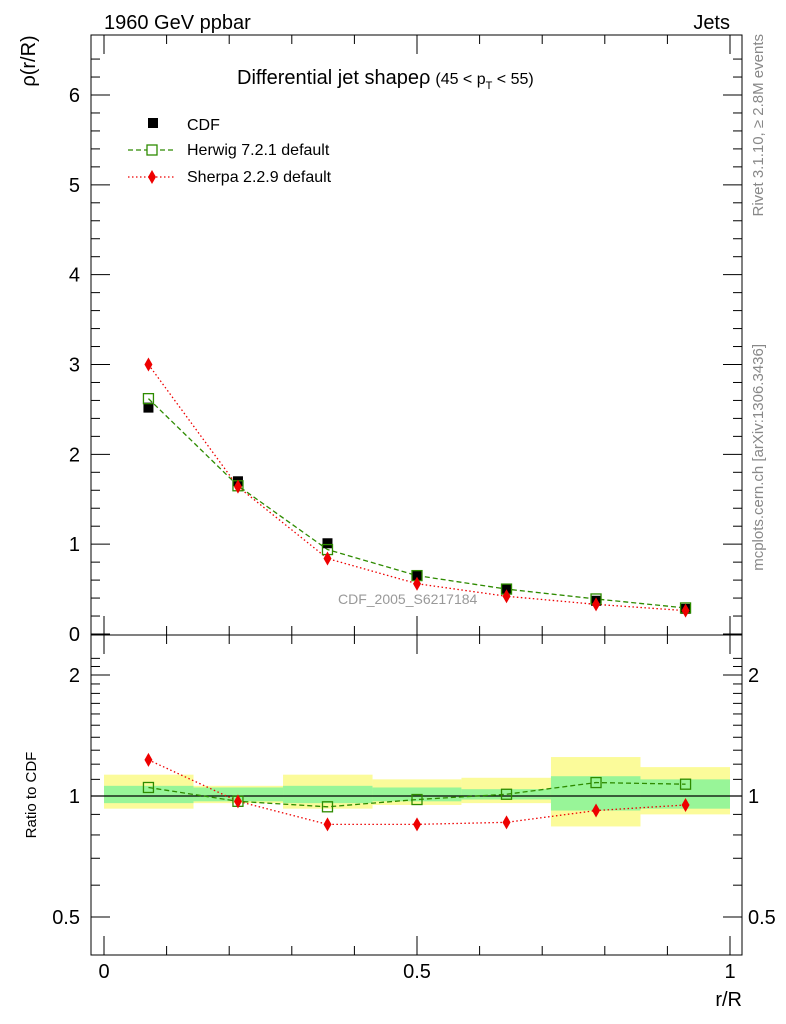 This screenshot has height=1024, width=786. I want to click on category-label: Jets, so click(711, 23).